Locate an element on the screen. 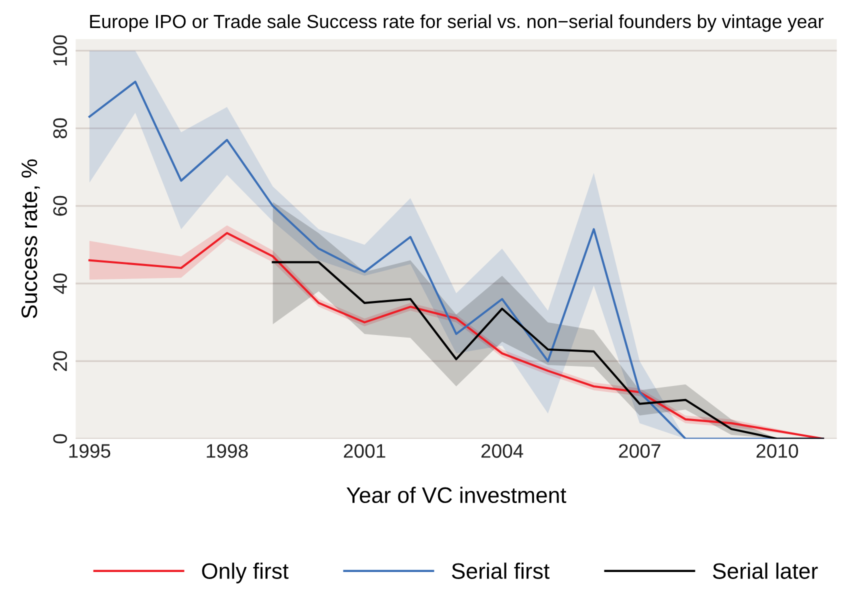 The height and width of the screenshot is (601, 841). y-tick-label: 100 is located at coordinates (60, 50).